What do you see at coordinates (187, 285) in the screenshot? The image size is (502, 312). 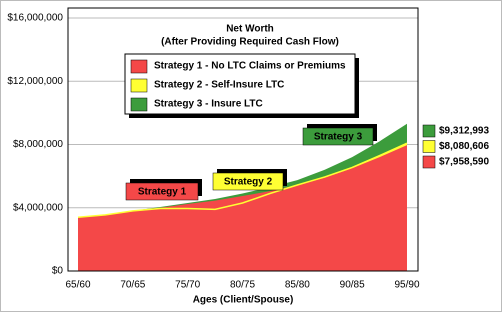 I see `x-tick-label: 75/70` at bounding box center [187, 285].